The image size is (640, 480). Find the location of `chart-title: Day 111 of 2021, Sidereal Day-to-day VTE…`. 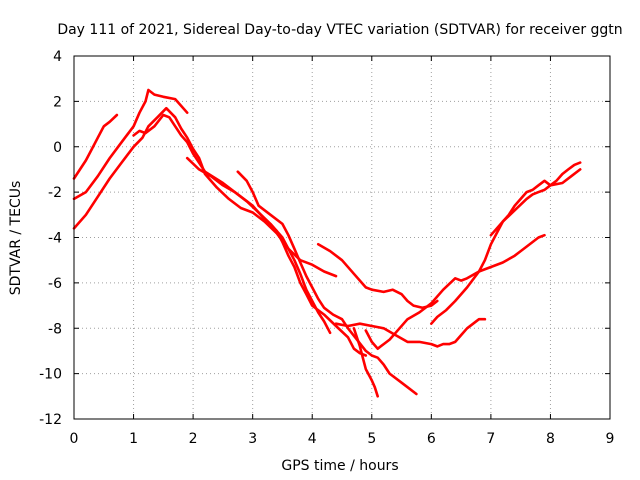

chart-title: Day 111 of 2021, Sidereal Day-to-day VTE… is located at coordinates (339, 30).